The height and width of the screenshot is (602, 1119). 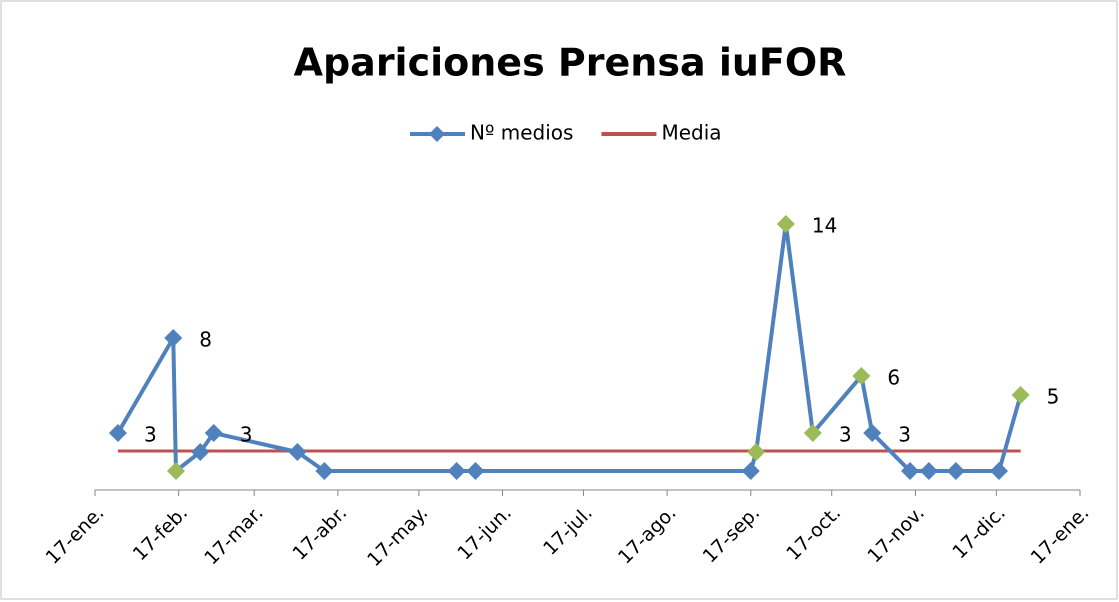 What do you see at coordinates (1053, 397) in the screenshot?
I see `data-label: 5` at bounding box center [1053, 397].